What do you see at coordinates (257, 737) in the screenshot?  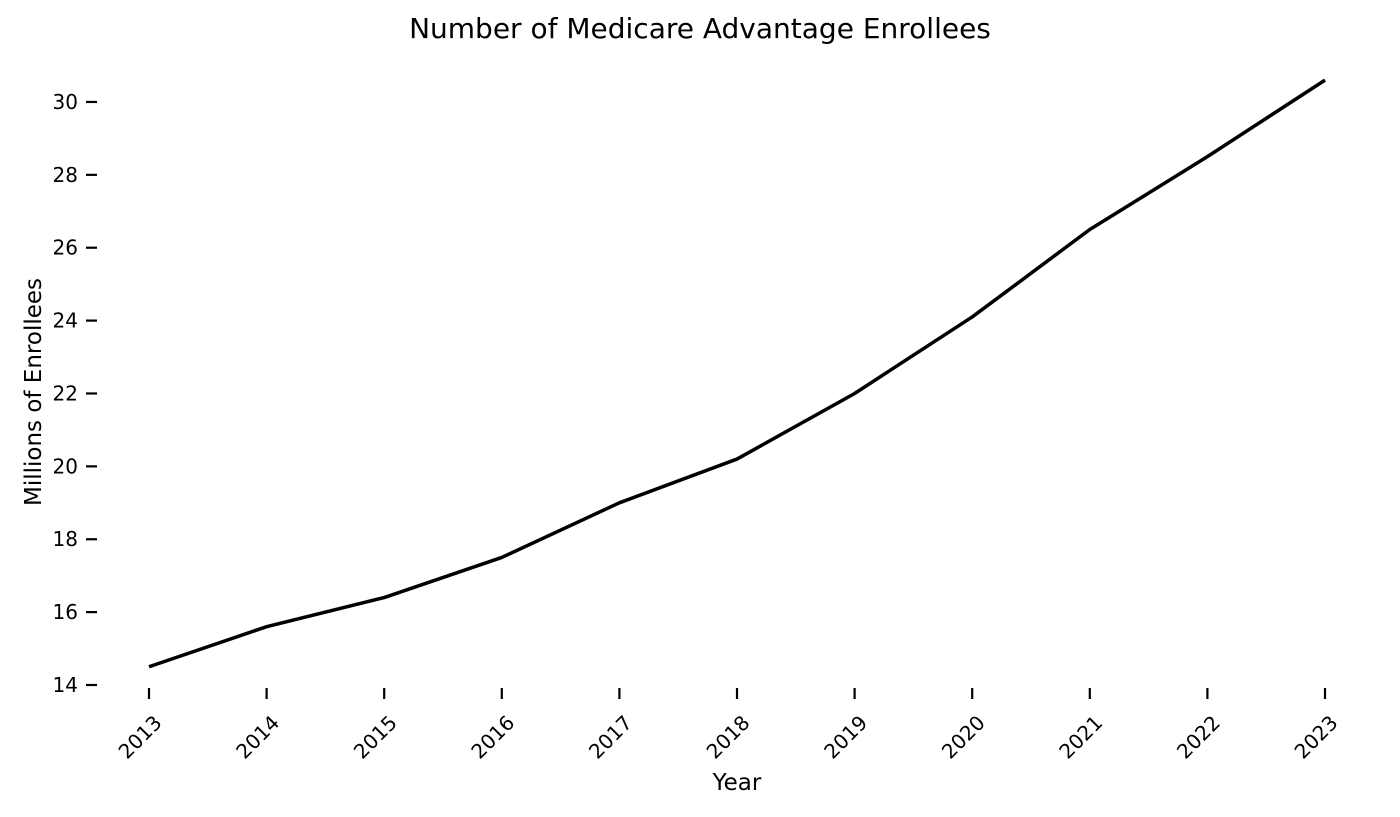 I see `x-tick-label: 2014` at bounding box center [257, 737].